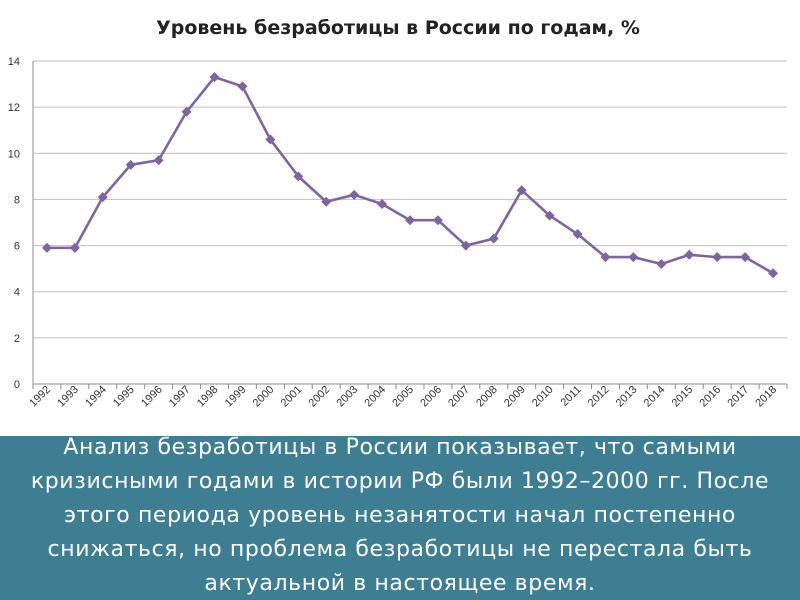 This screenshot has width=800, height=600. I want to click on x-tick-label: 1999, so click(236, 397).